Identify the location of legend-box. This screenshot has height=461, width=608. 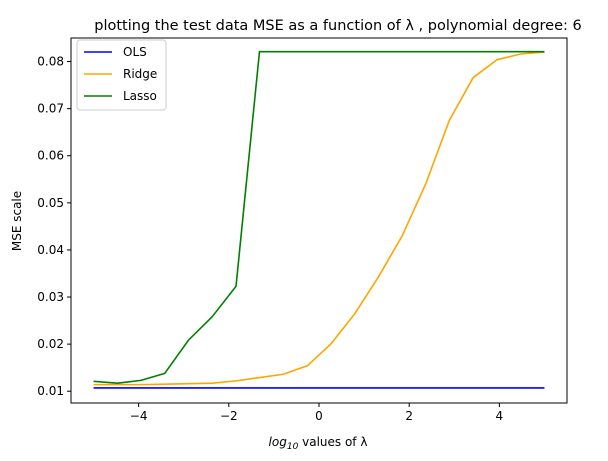
(121, 75).